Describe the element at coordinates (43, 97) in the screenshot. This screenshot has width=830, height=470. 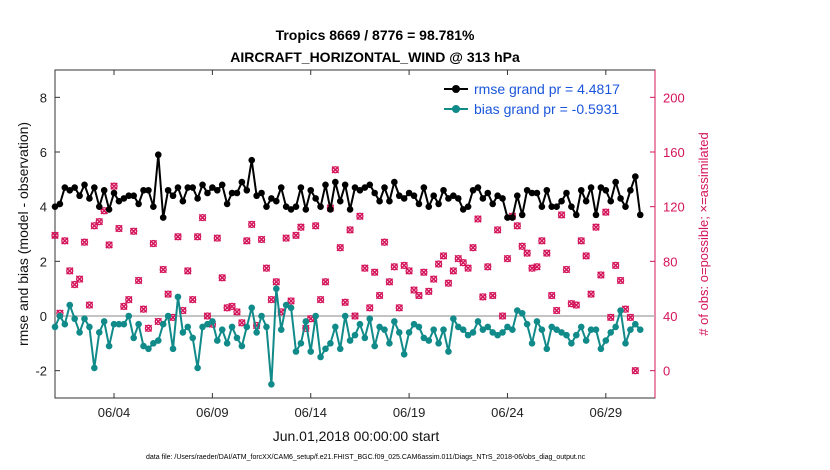
I see `y-tick-label: 8` at that location.